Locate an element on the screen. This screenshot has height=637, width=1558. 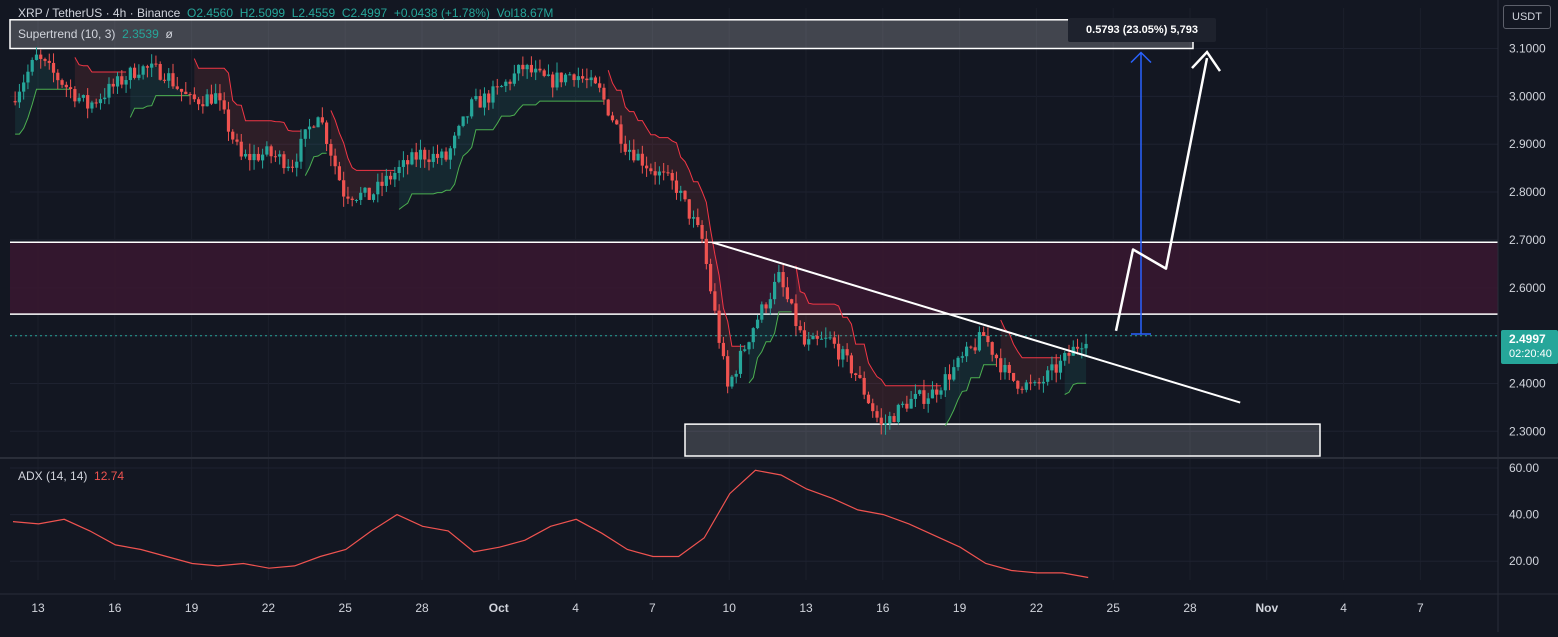
supertrend-legend: Supertrend (10, 3) 2.3539 ø is located at coordinates (95, 34).